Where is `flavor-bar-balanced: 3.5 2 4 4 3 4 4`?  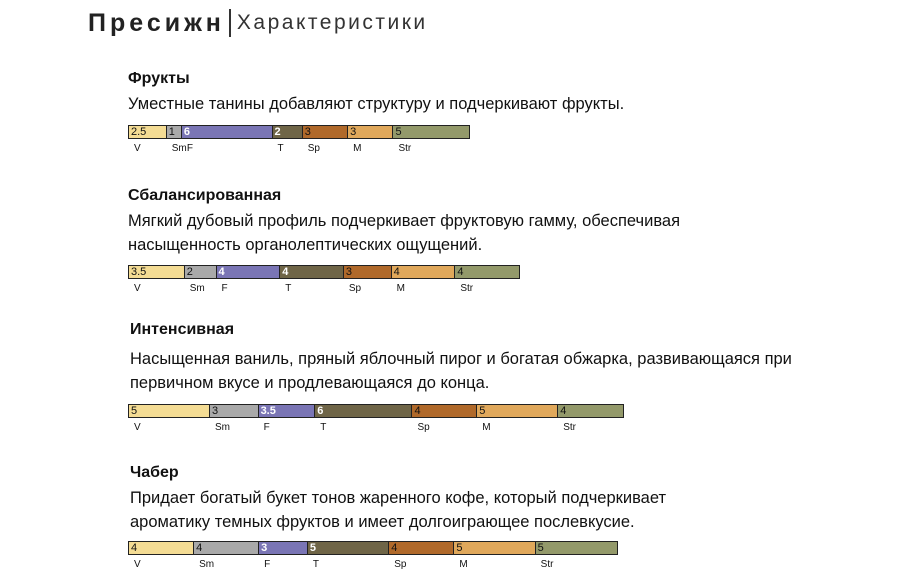 flavor-bar-balanced: 3.5 2 4 4 3 4 4 is located at coordinates (324, 272).